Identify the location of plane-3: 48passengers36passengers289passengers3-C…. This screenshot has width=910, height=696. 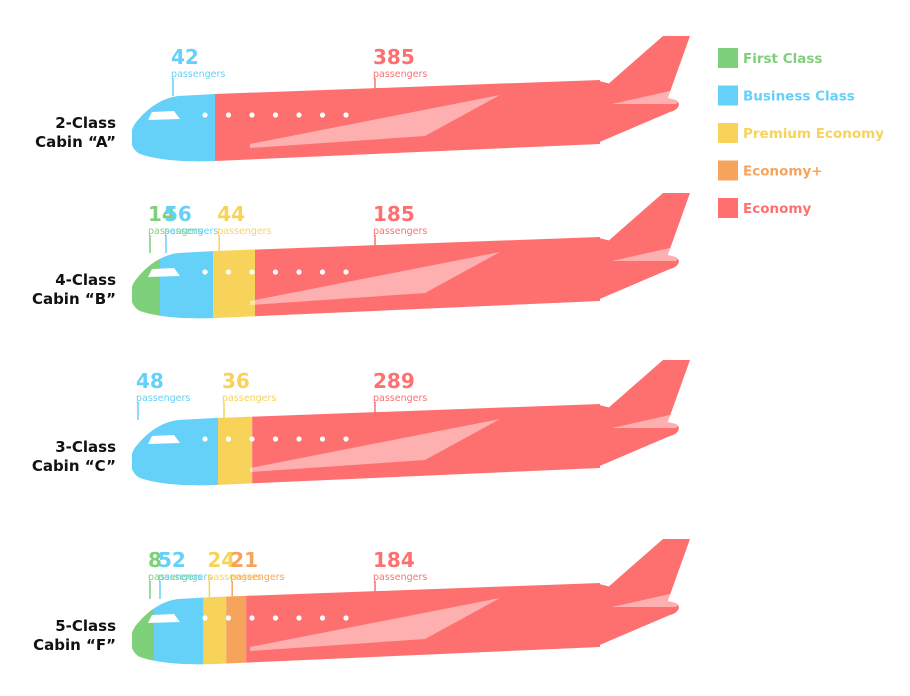
(362, 423).